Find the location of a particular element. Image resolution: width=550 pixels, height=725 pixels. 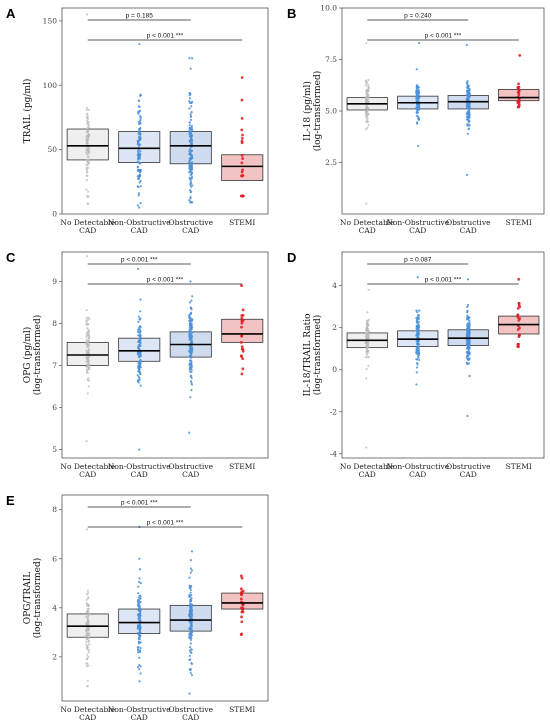

y-tick-label: -4 is located at coordinates (334, 453).